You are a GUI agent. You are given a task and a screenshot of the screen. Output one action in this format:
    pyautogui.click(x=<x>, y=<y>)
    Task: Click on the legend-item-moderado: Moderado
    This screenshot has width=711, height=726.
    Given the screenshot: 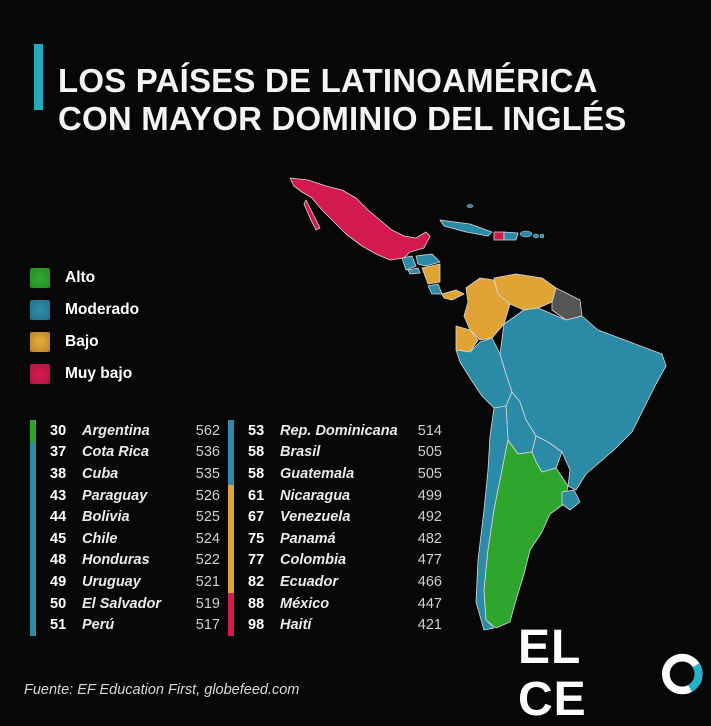 What is the action you would take?
    pyautogui.click(x=84, y=310)
    